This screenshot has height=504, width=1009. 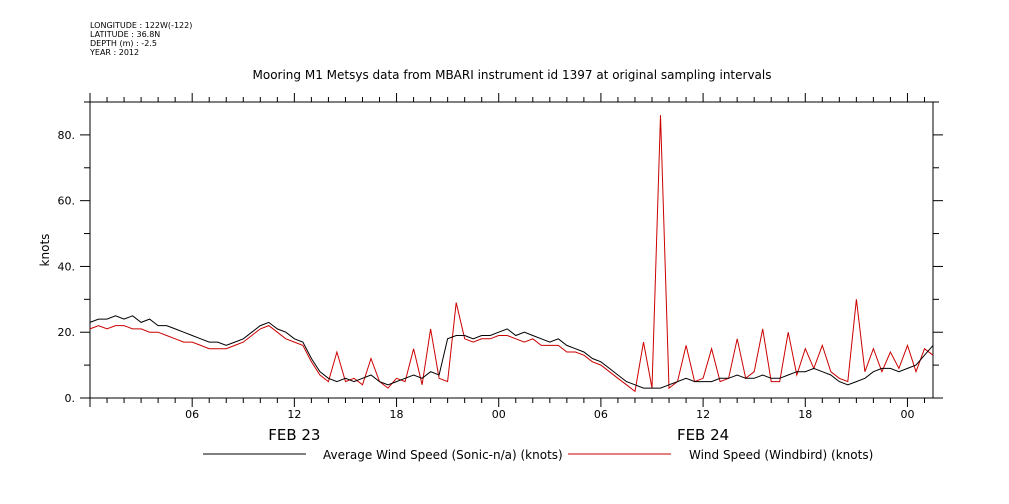 I want to click on y-tick-label: 0., so click(x=70, y=398).